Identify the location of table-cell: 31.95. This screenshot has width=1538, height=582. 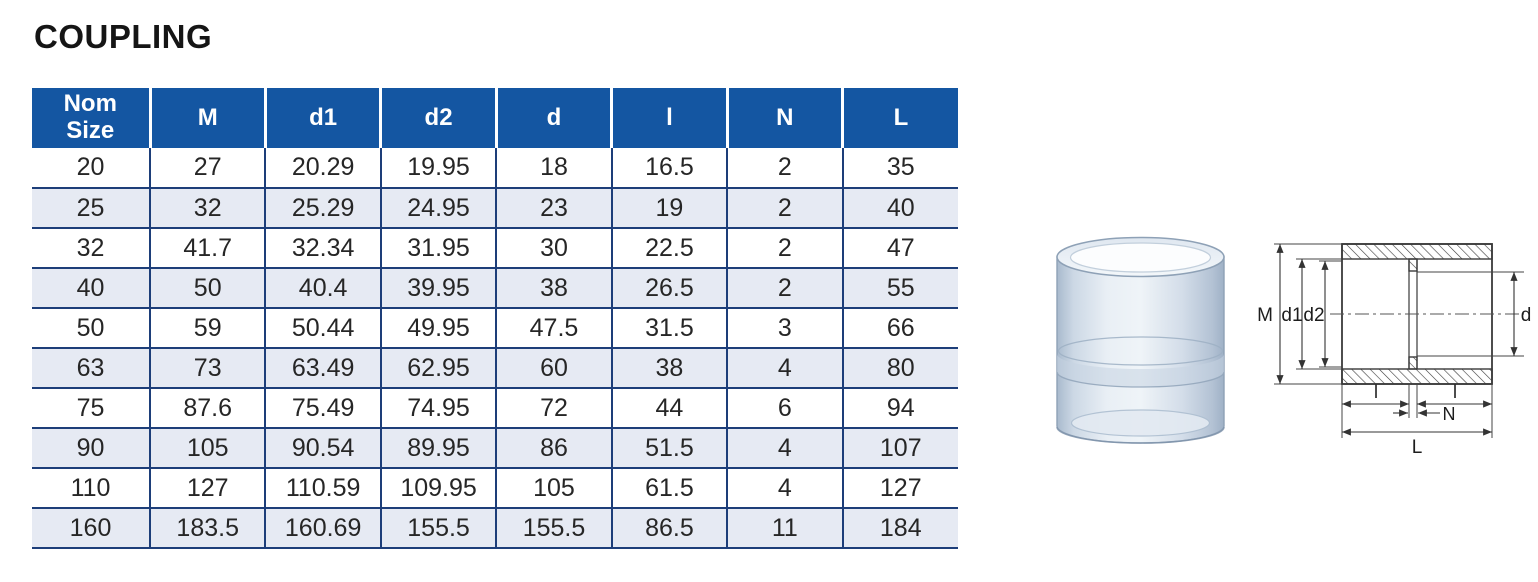
(438, 248).